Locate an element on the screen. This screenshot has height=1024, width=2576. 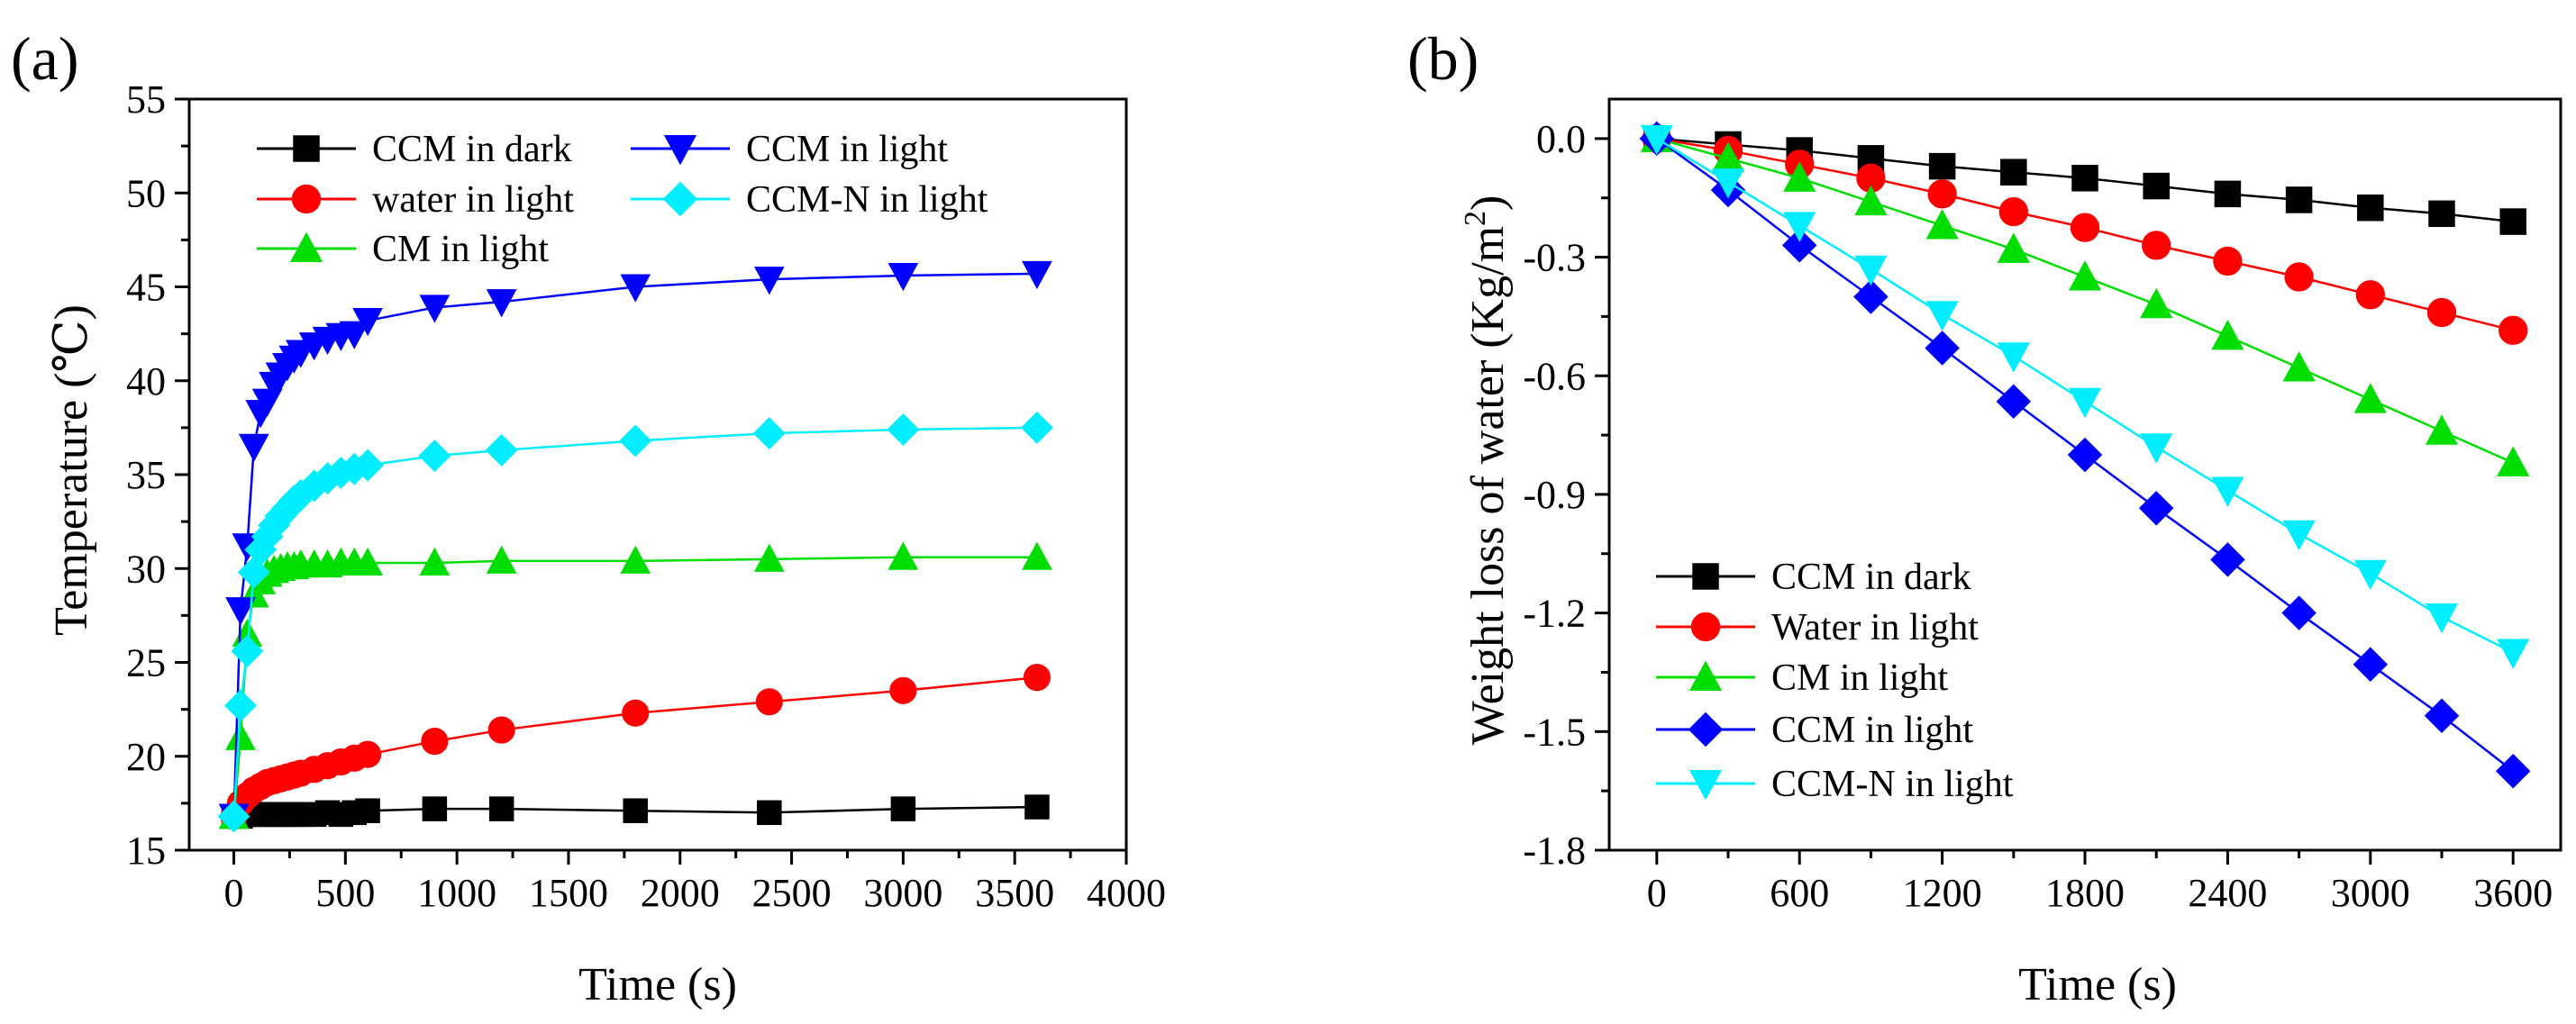
y-tick-label: -0.6 is located at coordinates (1554, 376).